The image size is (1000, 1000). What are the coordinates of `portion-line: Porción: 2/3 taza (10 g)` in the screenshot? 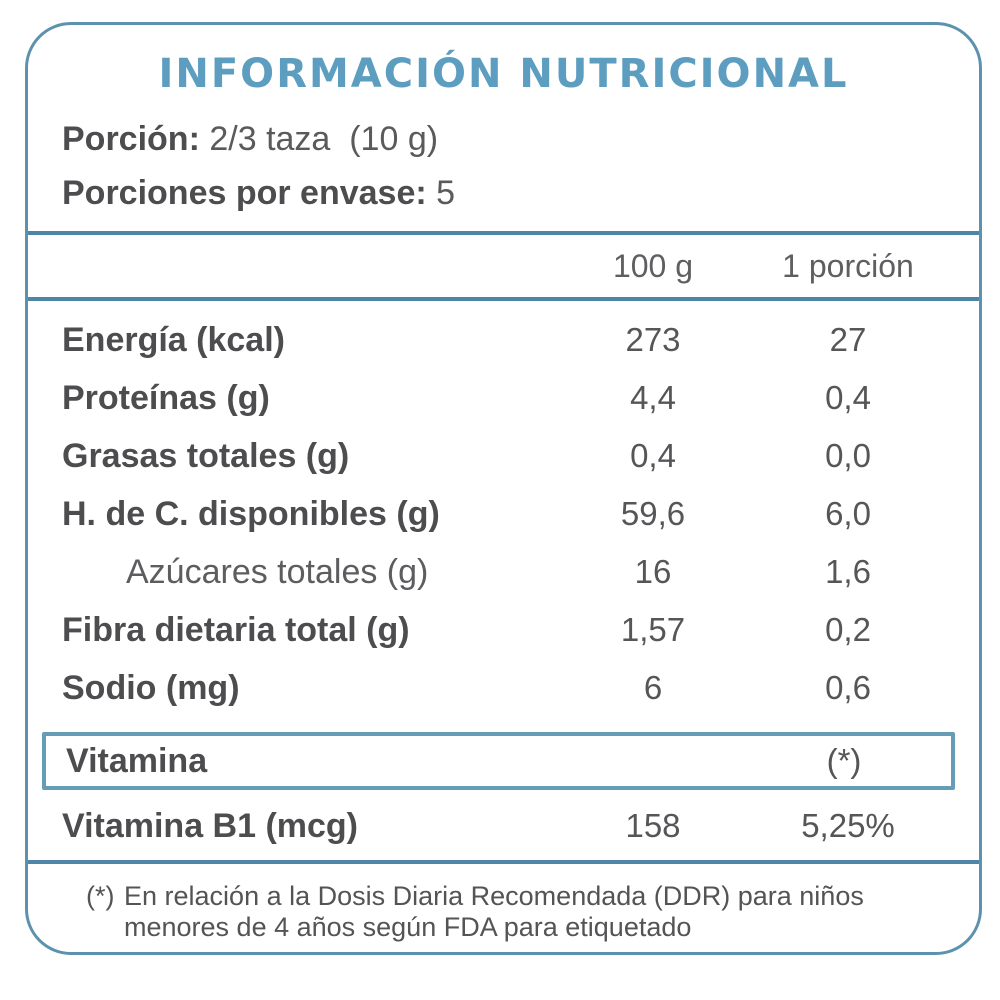 It's located at (502, 139).